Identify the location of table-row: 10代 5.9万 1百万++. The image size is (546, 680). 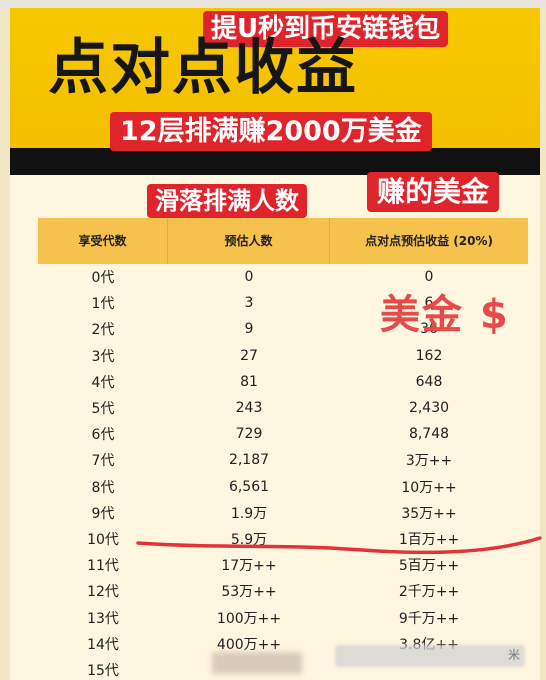
(283, 539).